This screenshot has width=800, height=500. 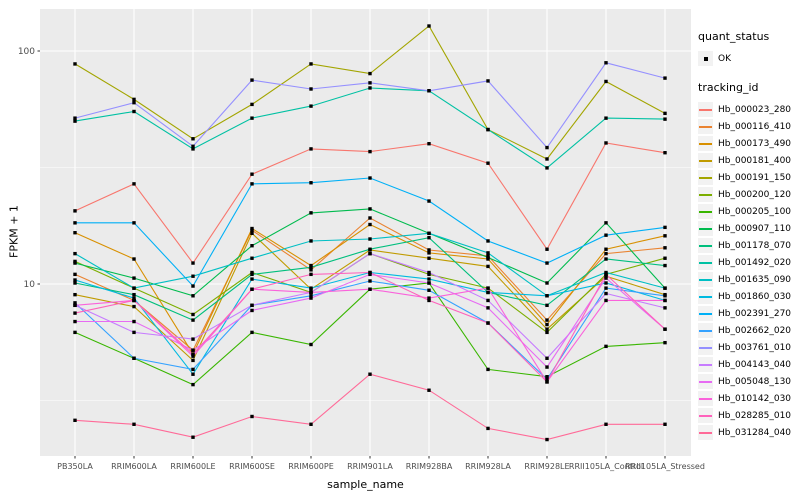 What do you see at coordinates (755, 364) in the screenshot?
I see `legend-label: Hb_004143_040` at bounding box center [755, 364].